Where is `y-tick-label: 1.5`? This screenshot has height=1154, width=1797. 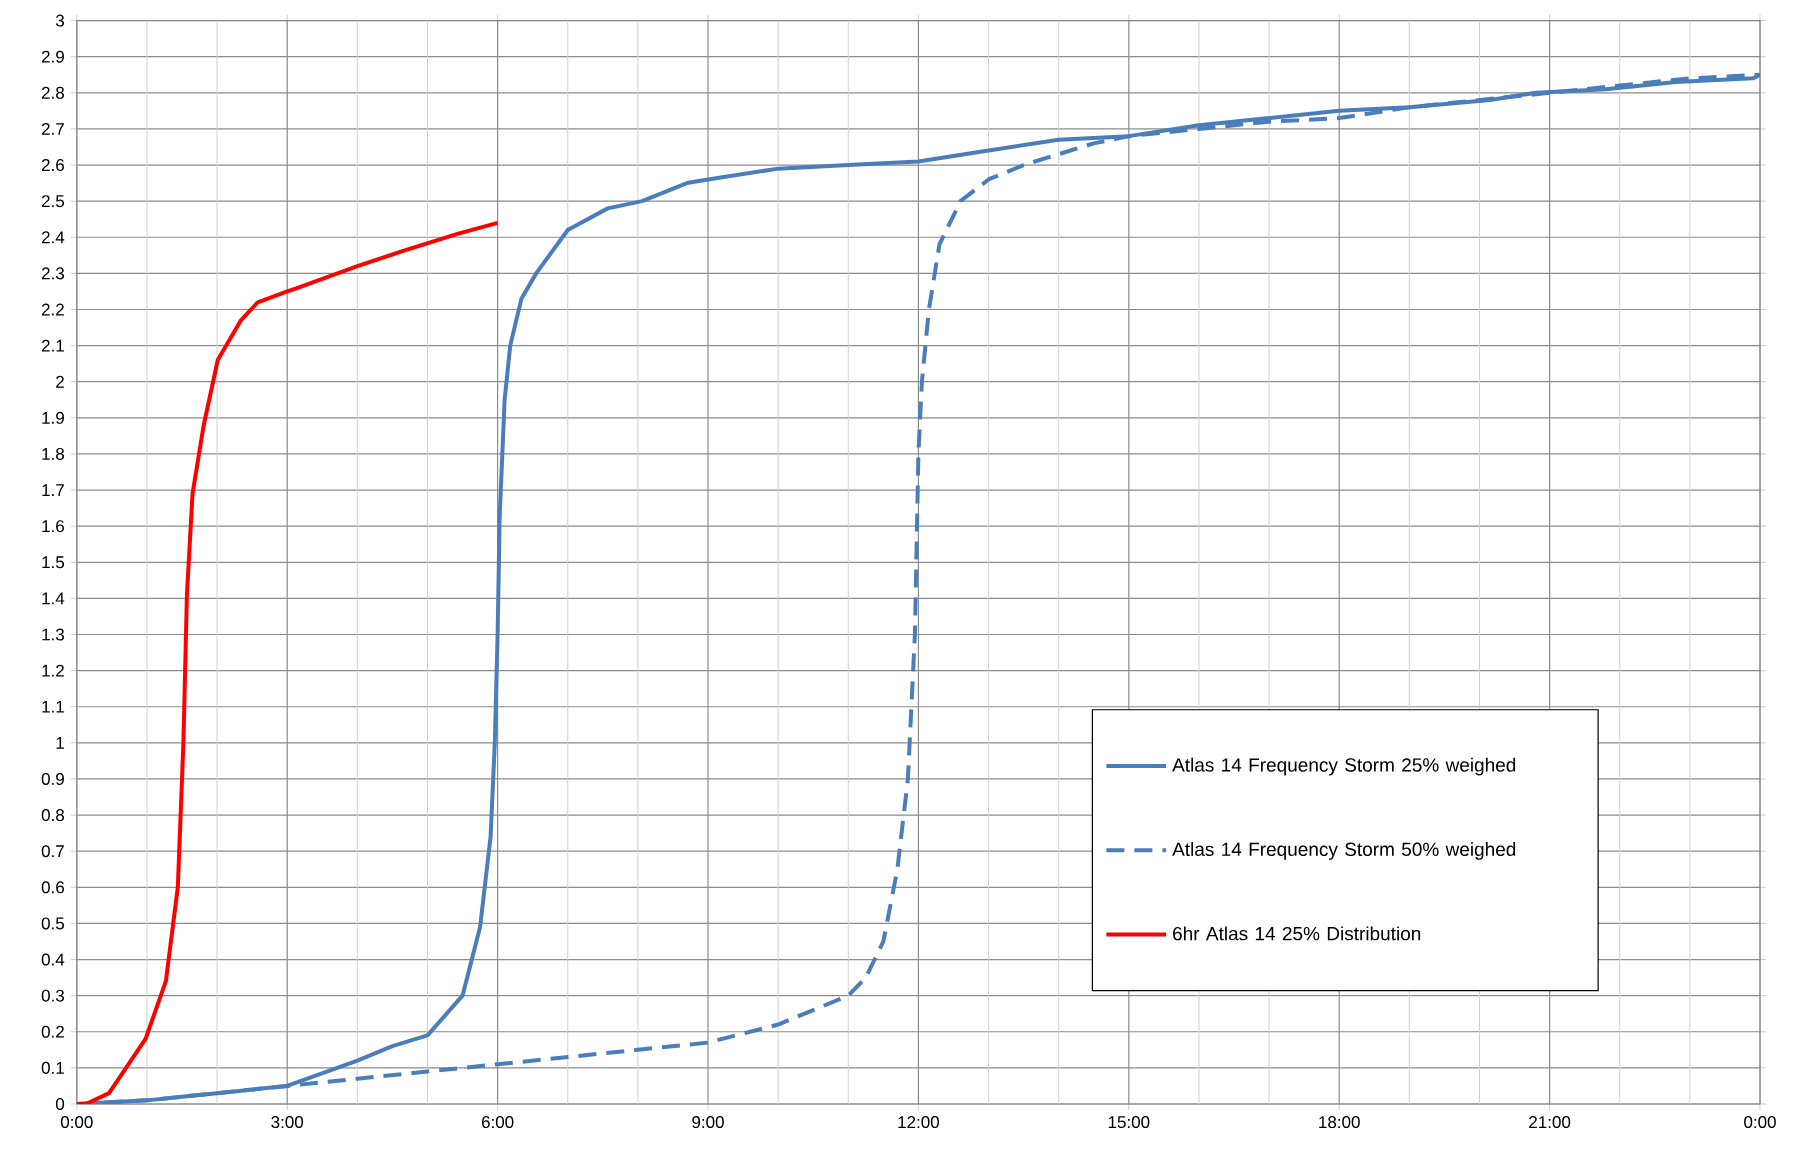
y-tick-label: 1.5 is located at coordinates (53, 562).